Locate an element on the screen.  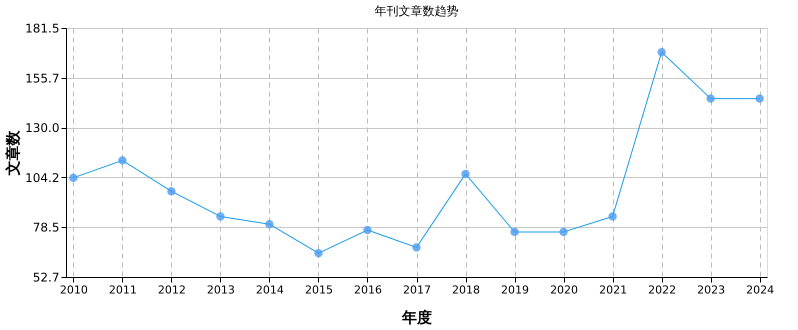
x-tick-label: 2019 is located at coordinates (515, 290).